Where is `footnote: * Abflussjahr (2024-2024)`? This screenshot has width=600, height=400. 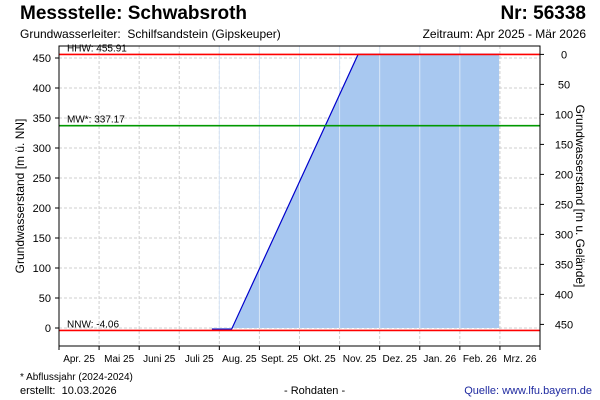 footnote: * Abflussjahr (2024-2024) is located at coordinates (76, 377).